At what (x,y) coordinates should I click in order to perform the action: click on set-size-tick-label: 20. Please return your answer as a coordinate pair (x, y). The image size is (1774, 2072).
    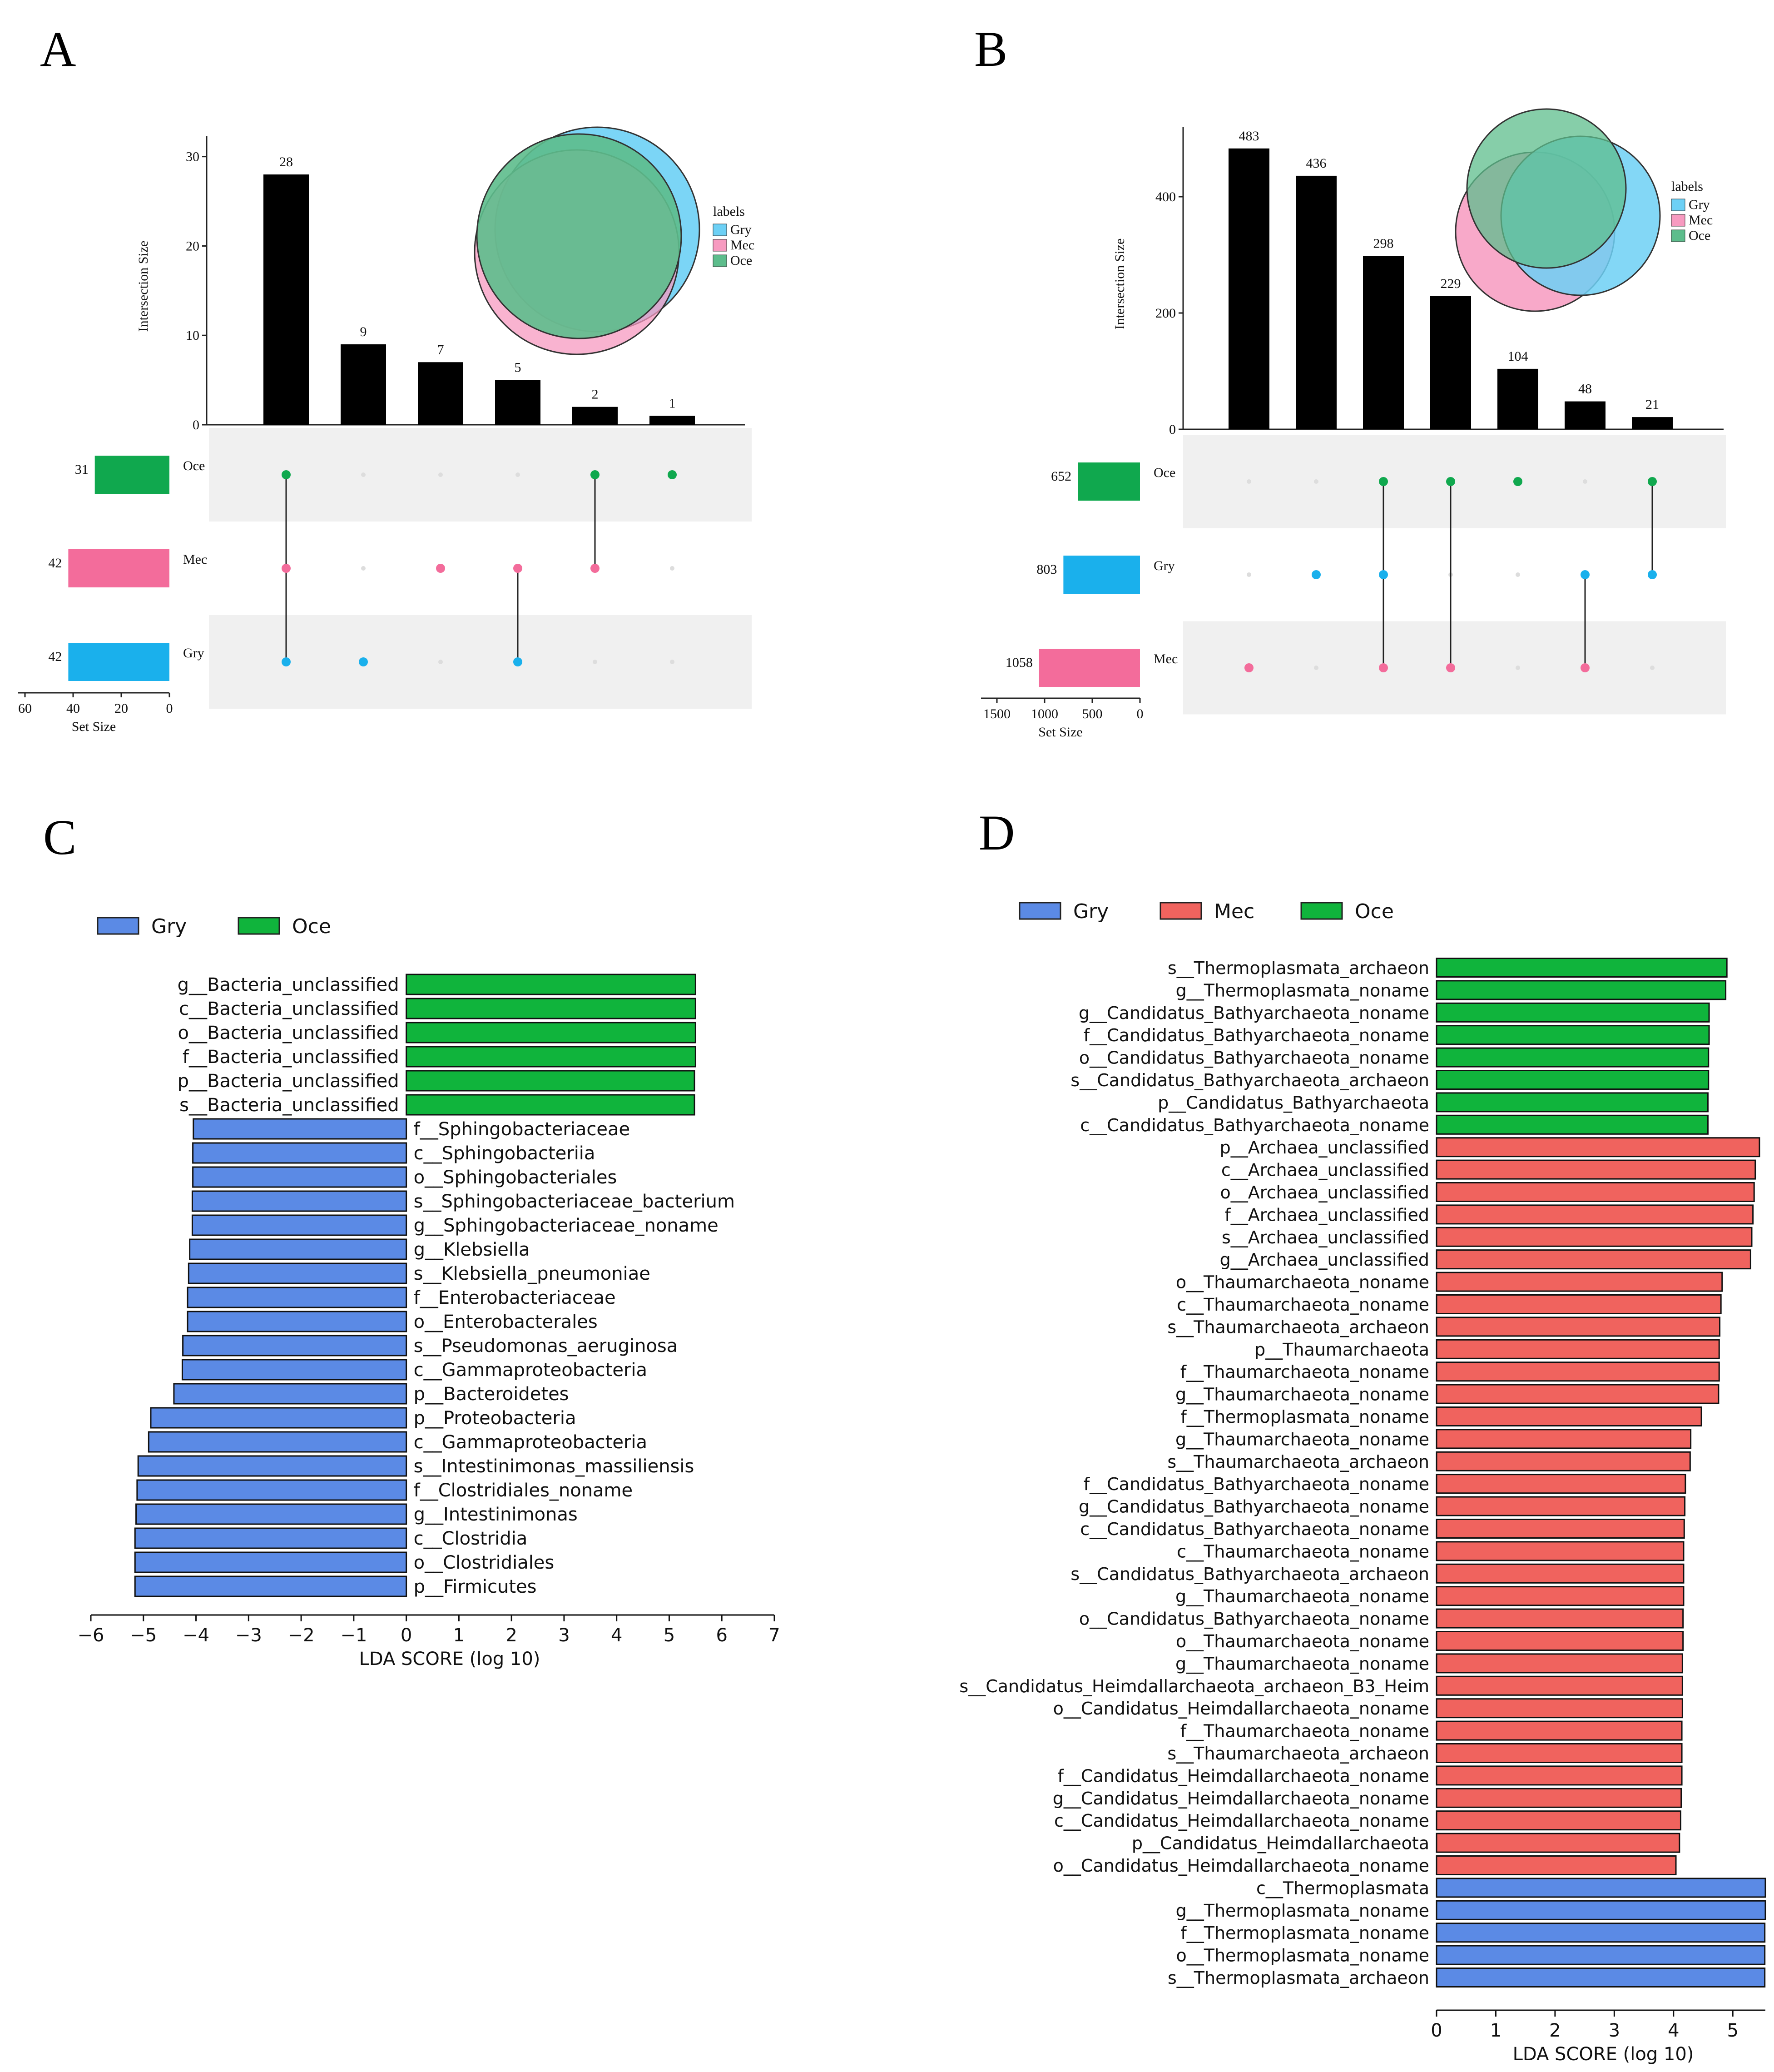
    Looking at the image, I should click on (121, 708).